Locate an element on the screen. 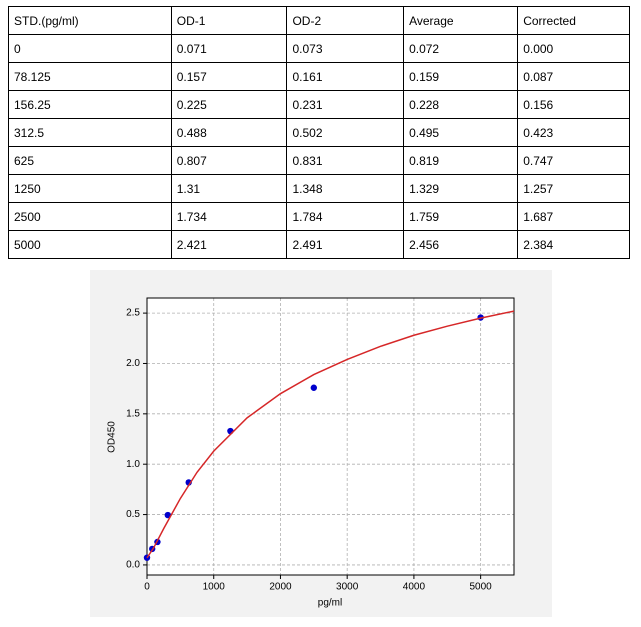 The height and width of the screenshot is (627, 641). cell: 0 is located at coordinates (90, 48).